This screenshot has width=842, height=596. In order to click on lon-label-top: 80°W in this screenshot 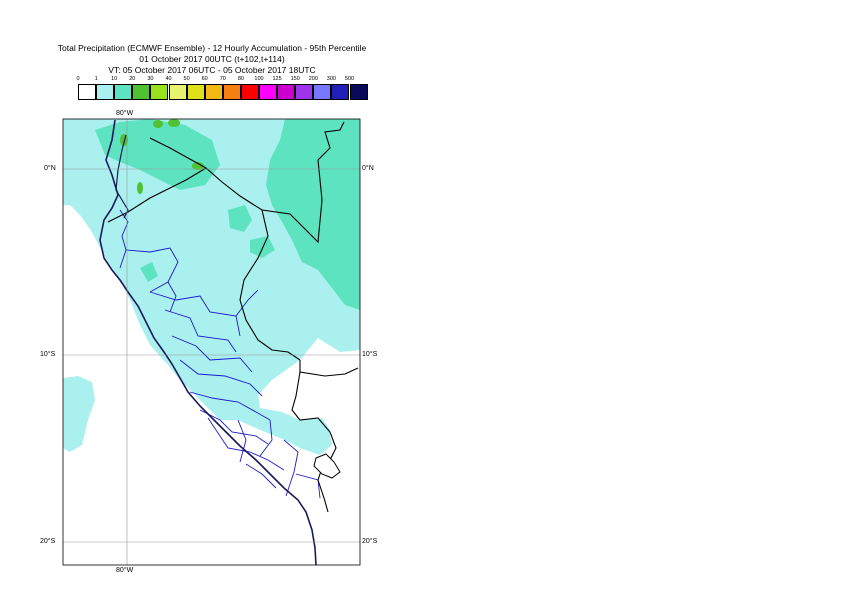, I will do `click(125, 113)`.